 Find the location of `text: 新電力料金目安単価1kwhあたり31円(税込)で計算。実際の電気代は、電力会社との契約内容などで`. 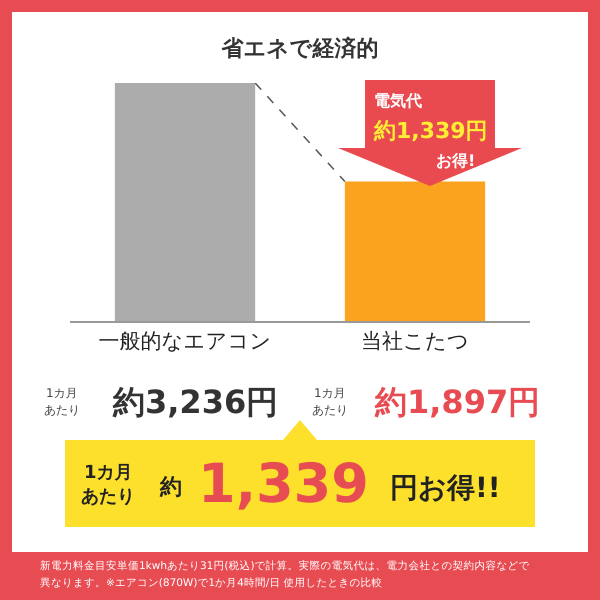

text: 新電力料金目安単価1kwhあたり31円(税込)で計算。実際の電気代は、電力会社との契約内容などで is located at coordinates (285, 565).